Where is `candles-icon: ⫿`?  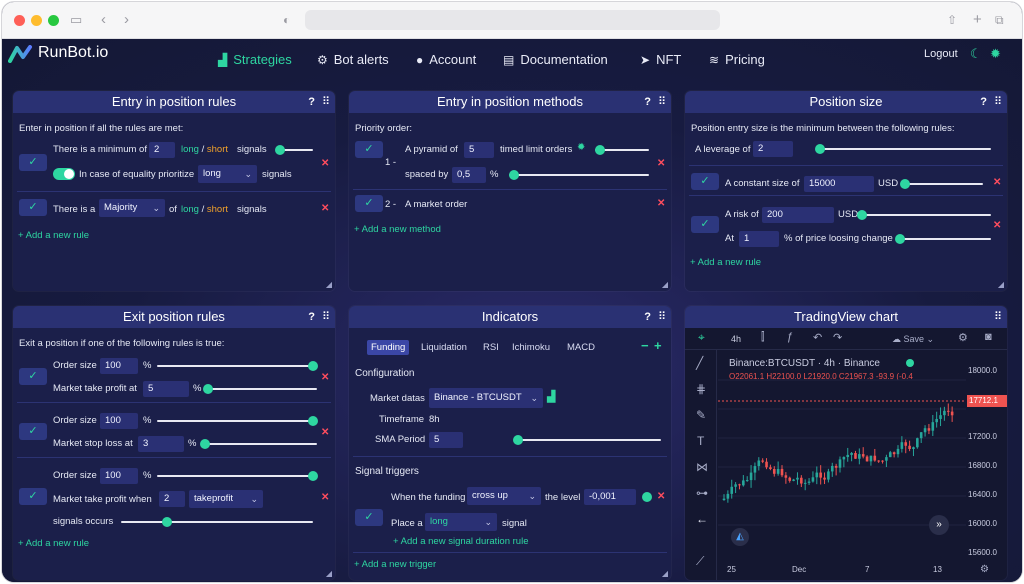
candles-icon: ⫿ is located at coordinates (763, 337).